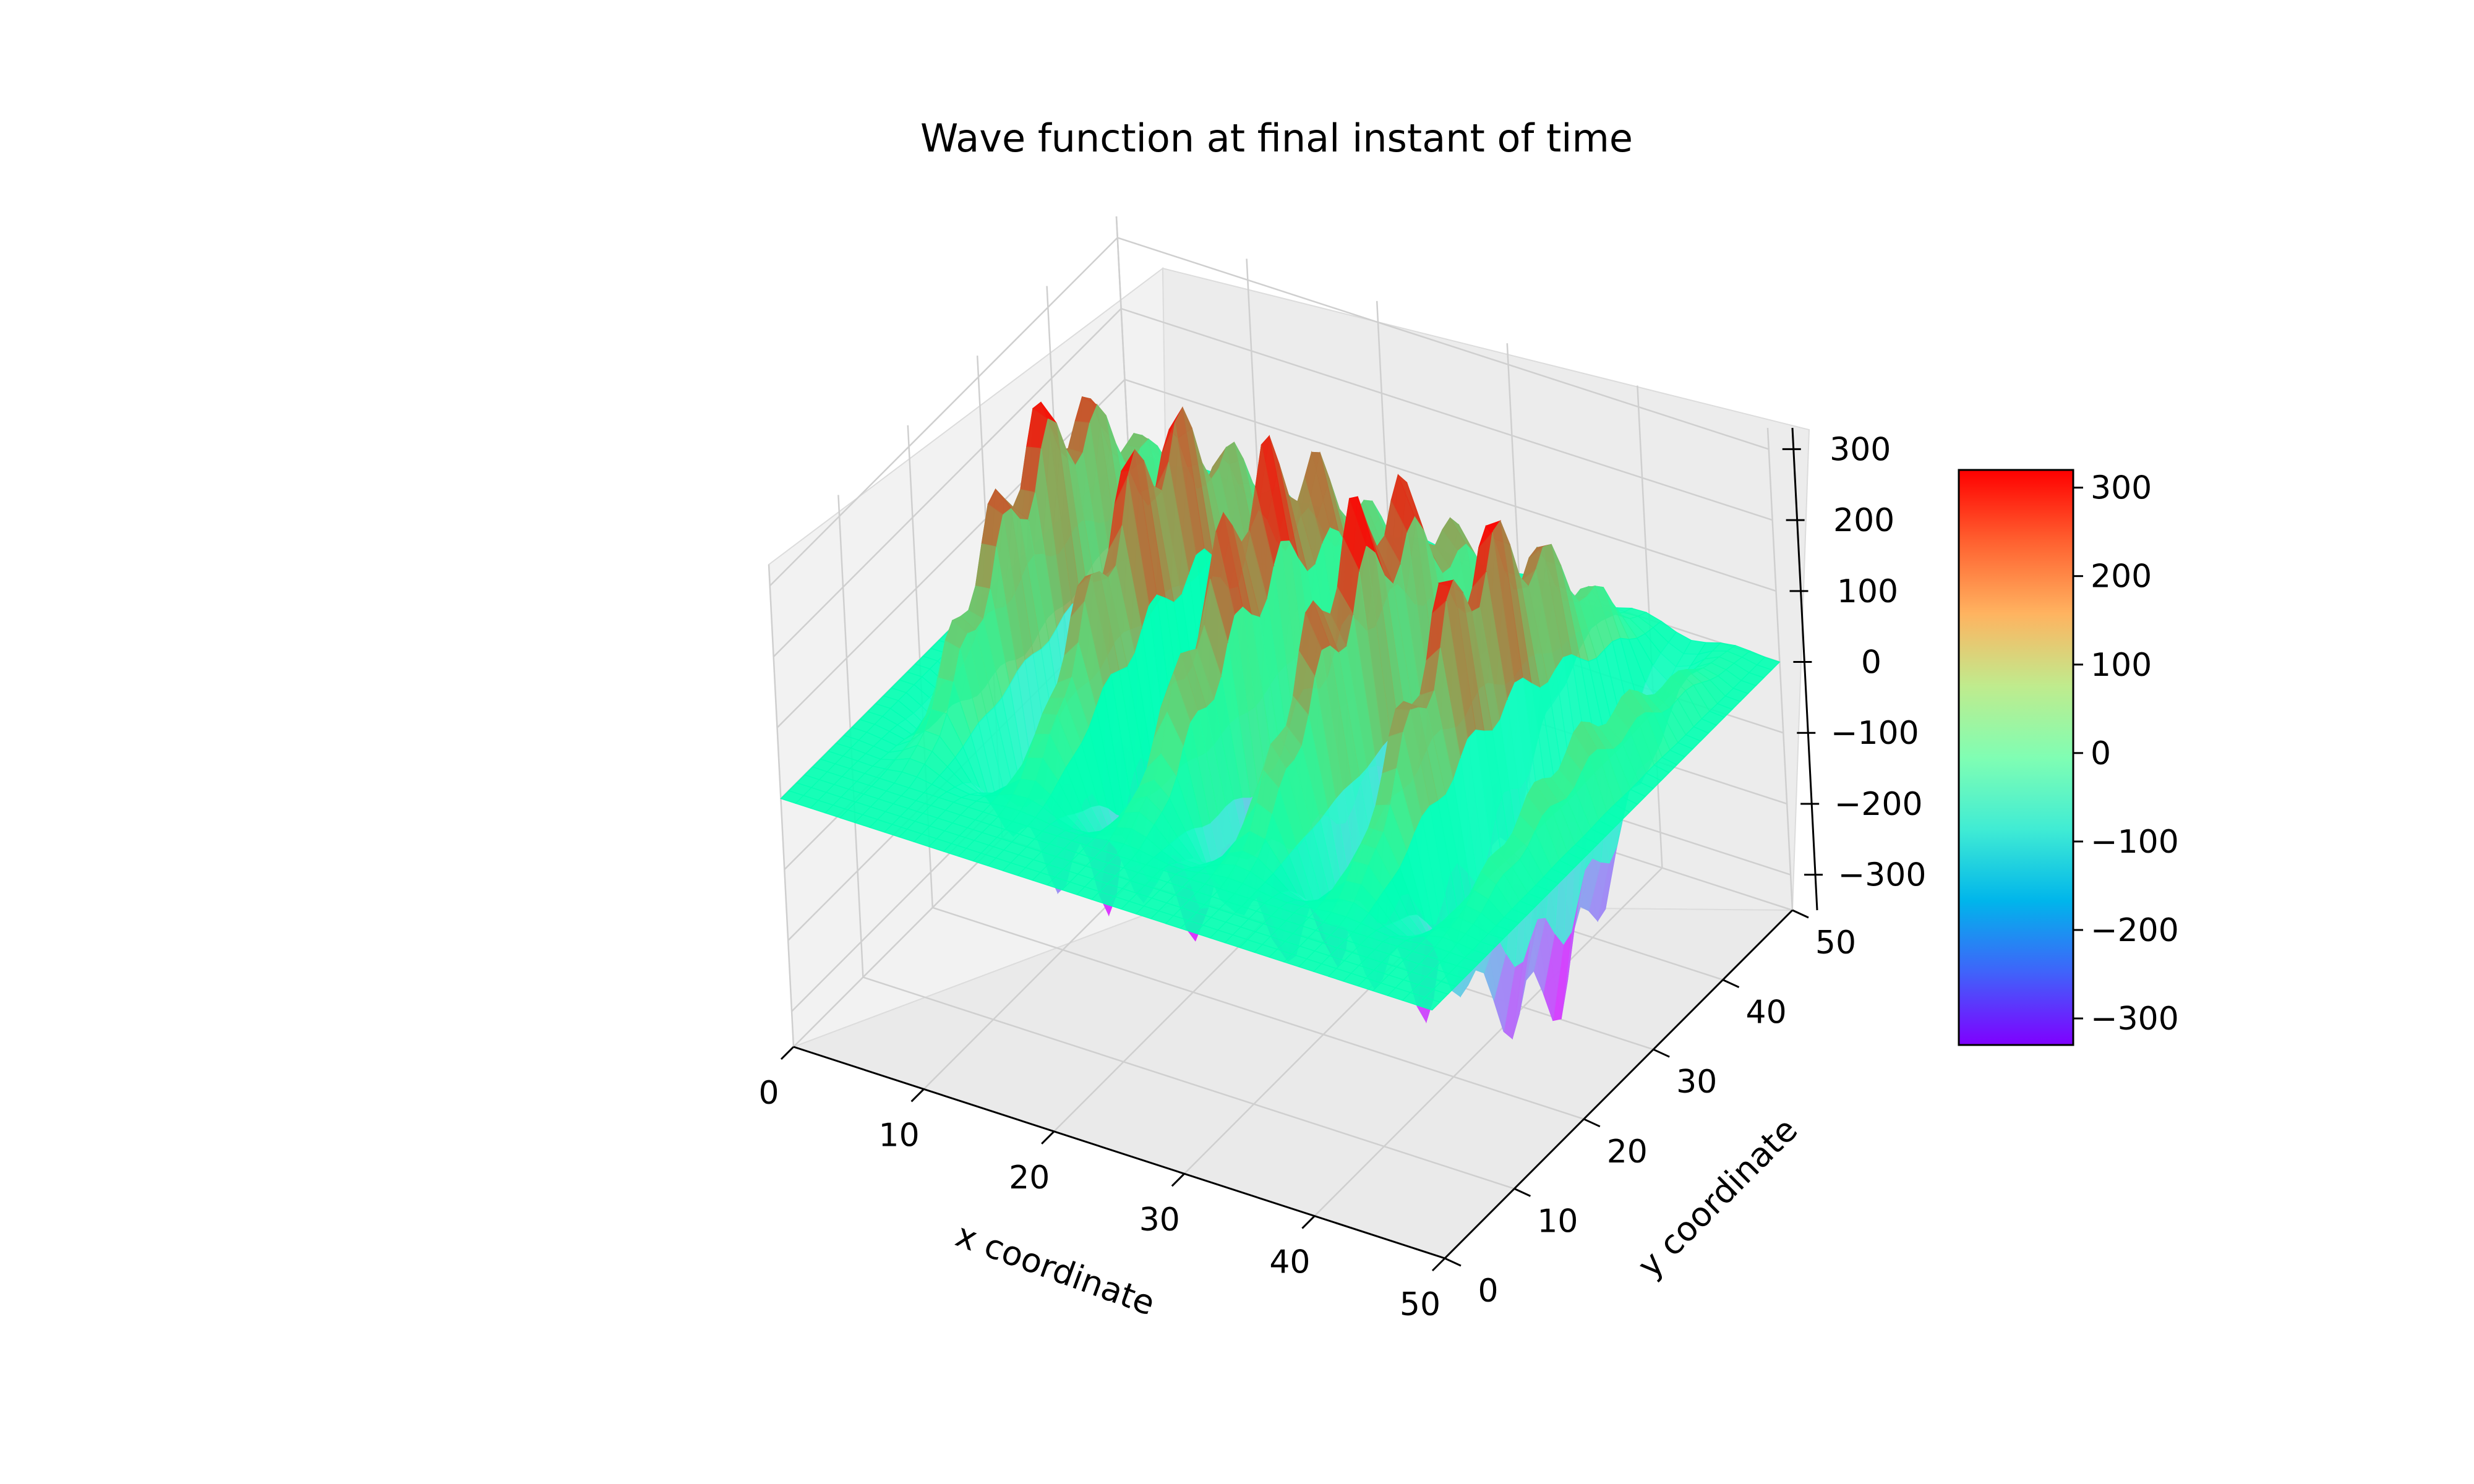 This screenshot has height=1484, width=2474. Describe the element at coordinates (1696, 1082) in the screenshot. I see `y-tick-label: 30` at that location.